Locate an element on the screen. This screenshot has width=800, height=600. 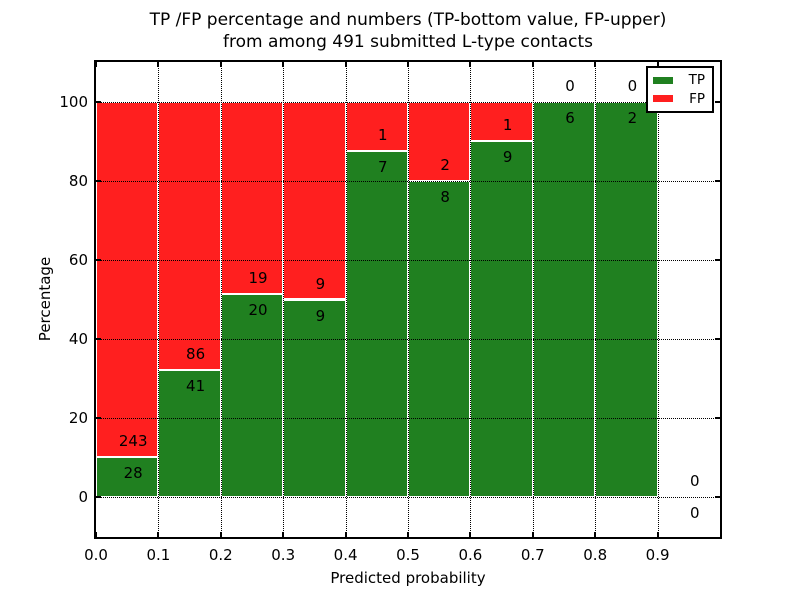
legend-label-tp: TP is located at coordinates (696, 80).